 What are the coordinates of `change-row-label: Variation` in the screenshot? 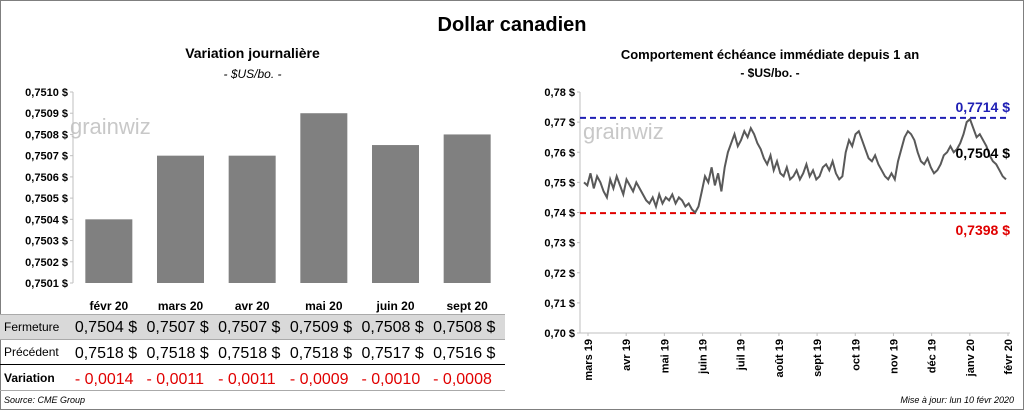 It's located at (29, 378).